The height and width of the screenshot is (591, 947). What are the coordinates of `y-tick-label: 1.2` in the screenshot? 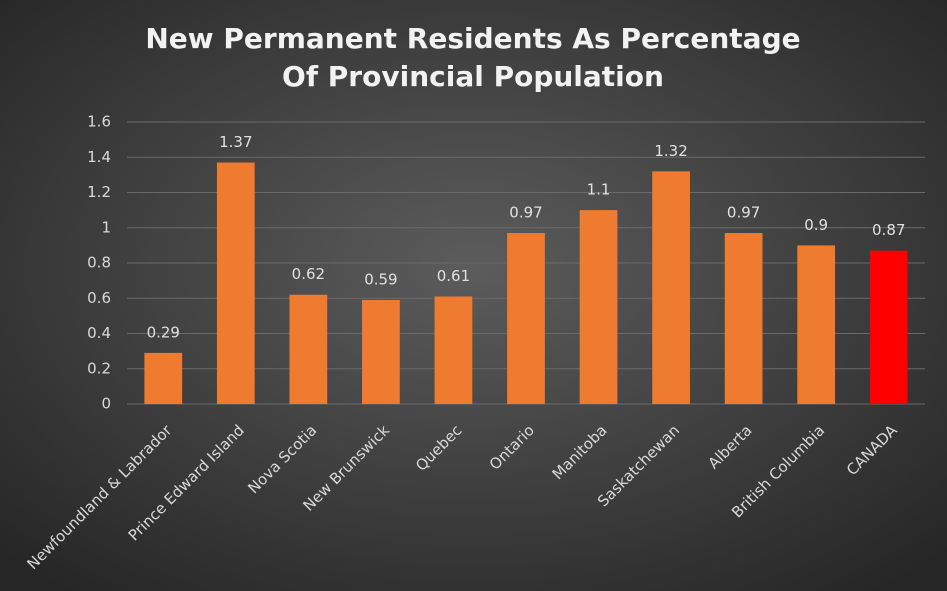 It's located at (99, 192).